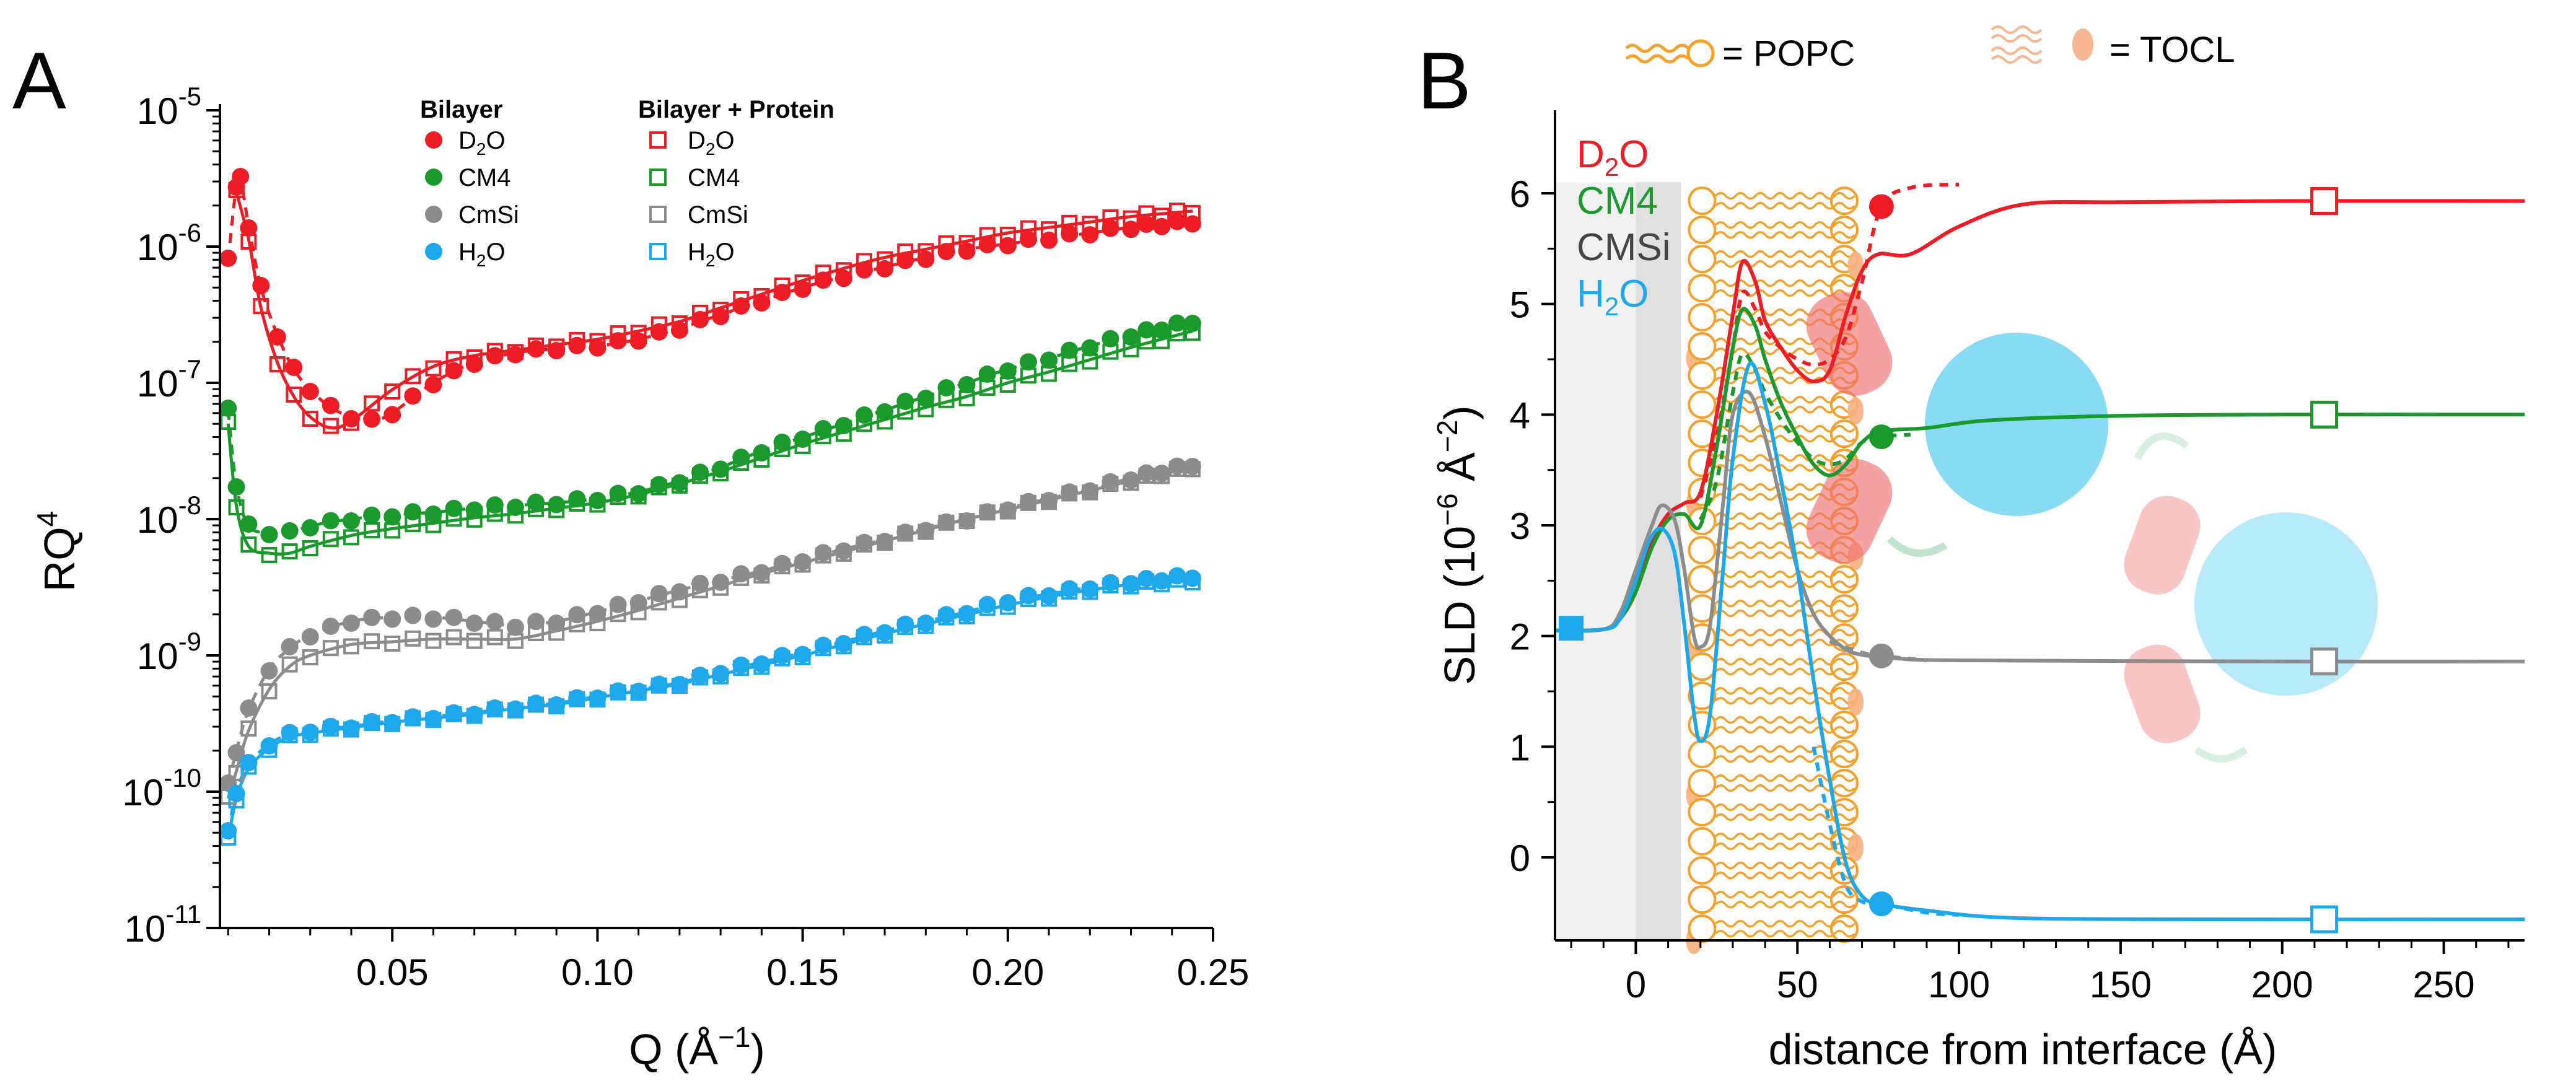 This screenshot has width=2576, height=1081. Describe the element at coordinates (2282, 984) in the screenshot. I see `panel-b-x-tick-label: 200` at that location.